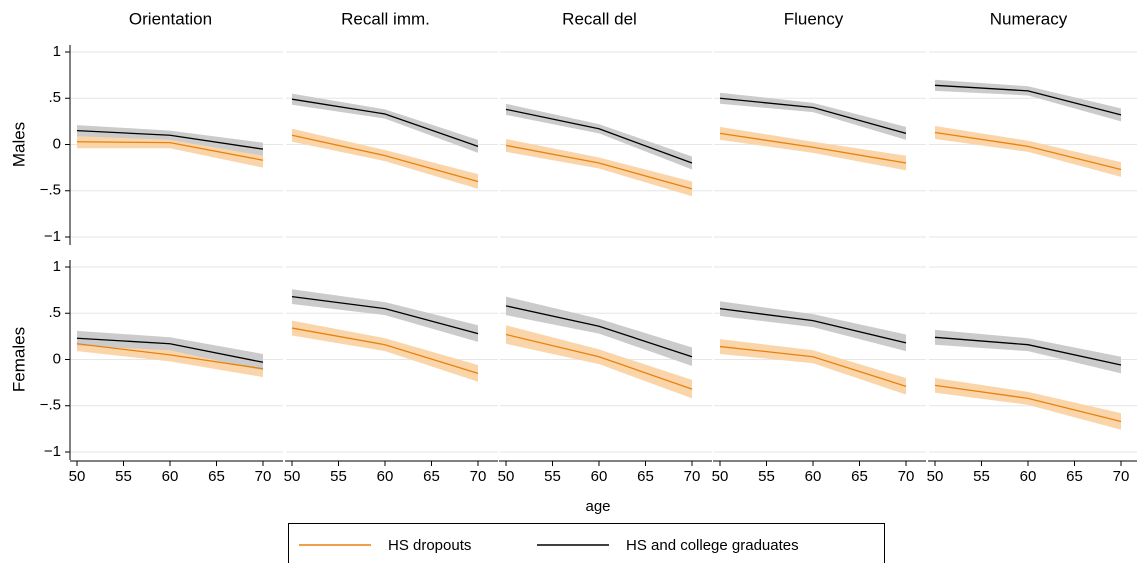 The height and width of the screenshot is (568, 1137). I want to click on x-axis-title: age, so click(597, 506).